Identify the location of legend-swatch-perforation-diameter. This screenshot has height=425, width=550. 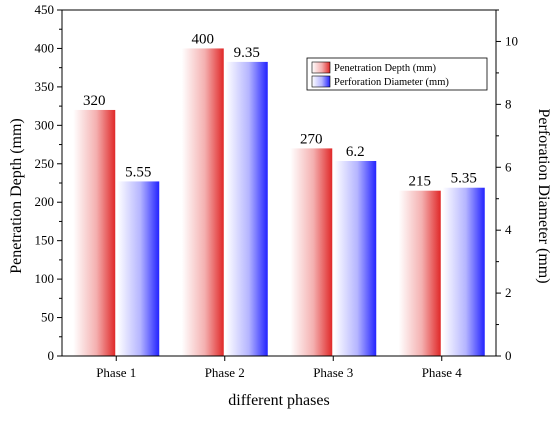
(321, 81).